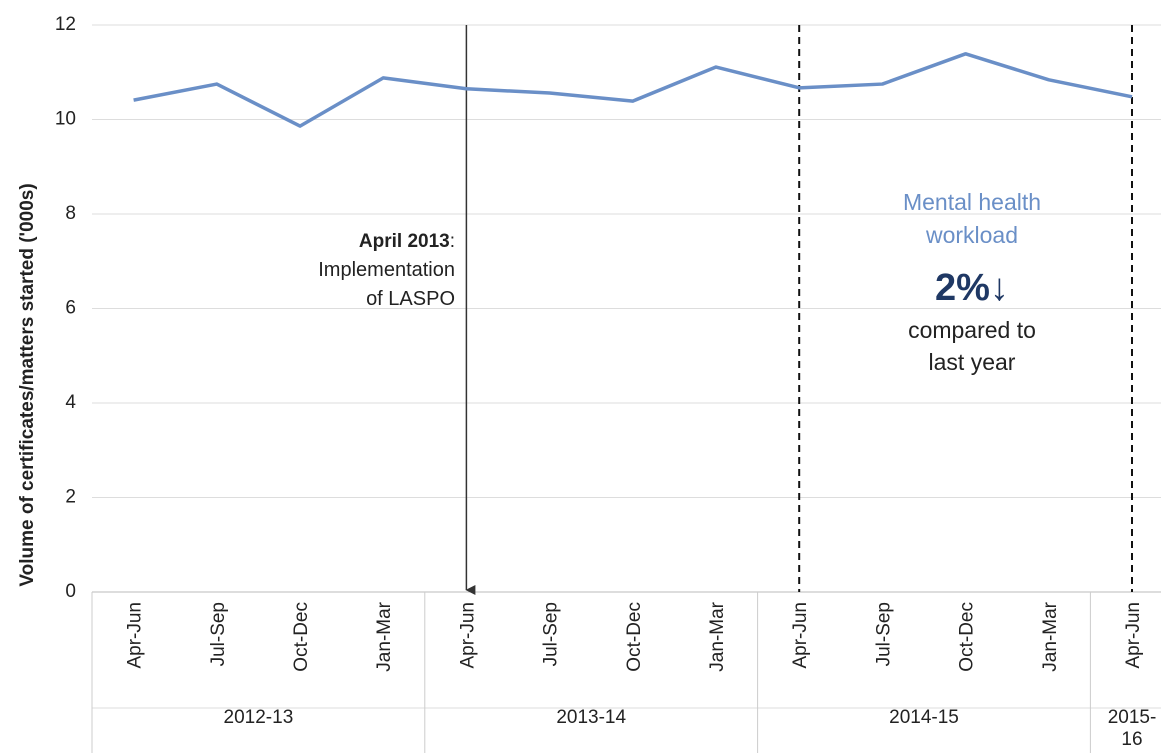  I want to click on annotation-text: Implementation, so click(386, 270).